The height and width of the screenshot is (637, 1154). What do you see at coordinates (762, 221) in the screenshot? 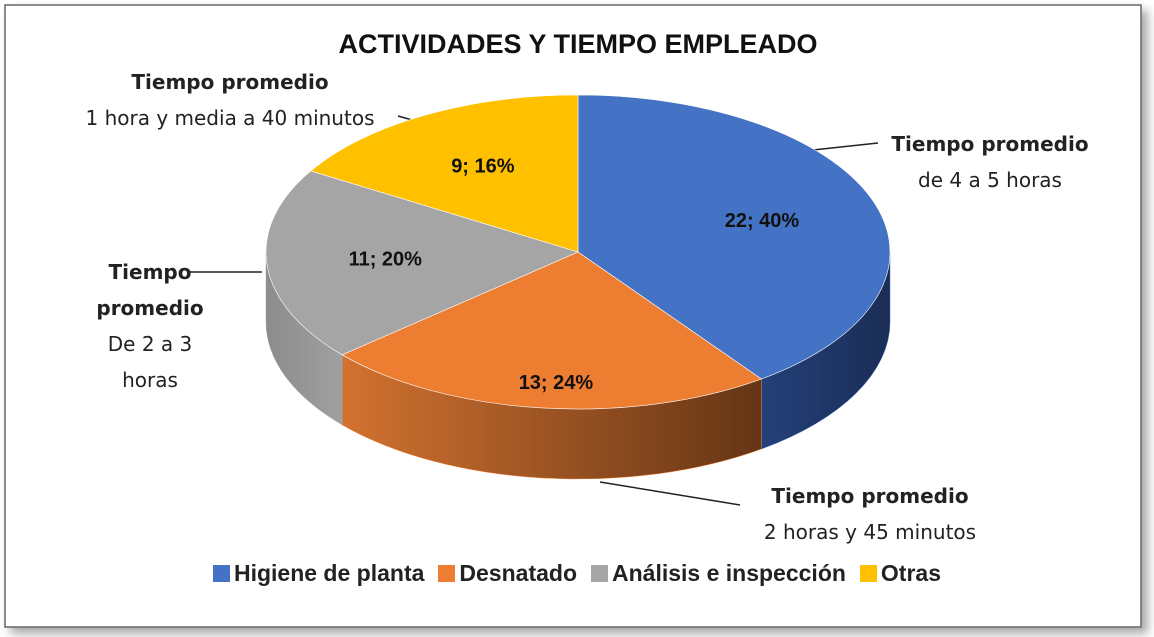
I see `value-label: 22; 40%` at bounding box center [762, 221].